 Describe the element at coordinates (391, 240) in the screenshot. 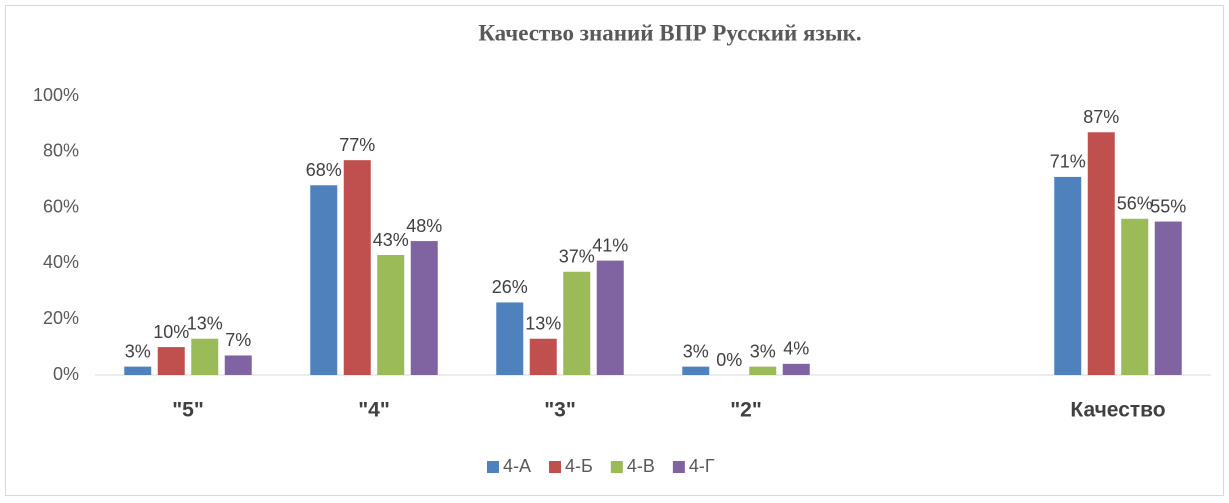

I see `data-label: 43%` at that location.